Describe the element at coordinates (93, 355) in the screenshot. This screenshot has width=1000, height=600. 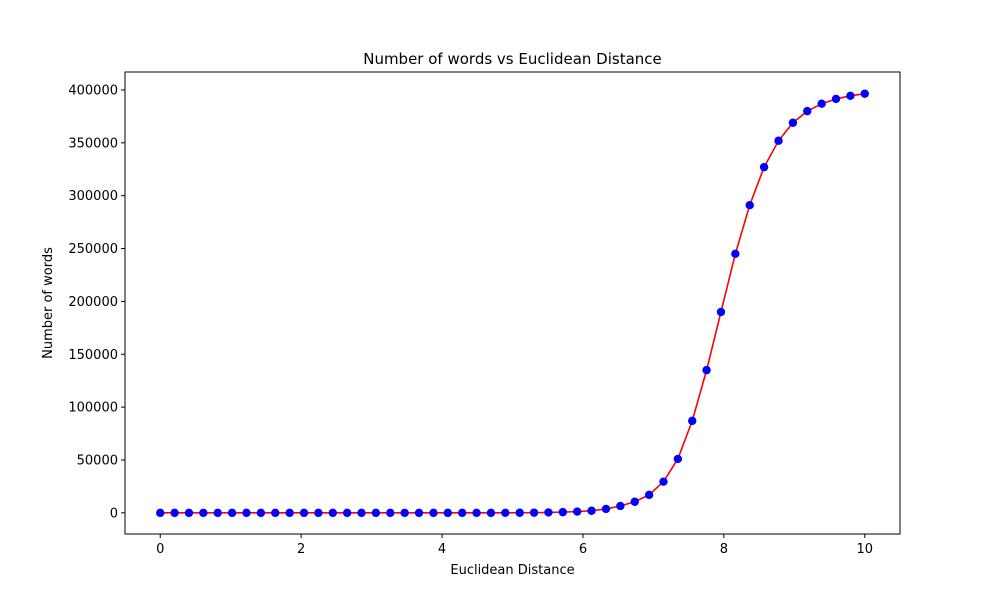
I see `y-tick-label: 150000` at that location.